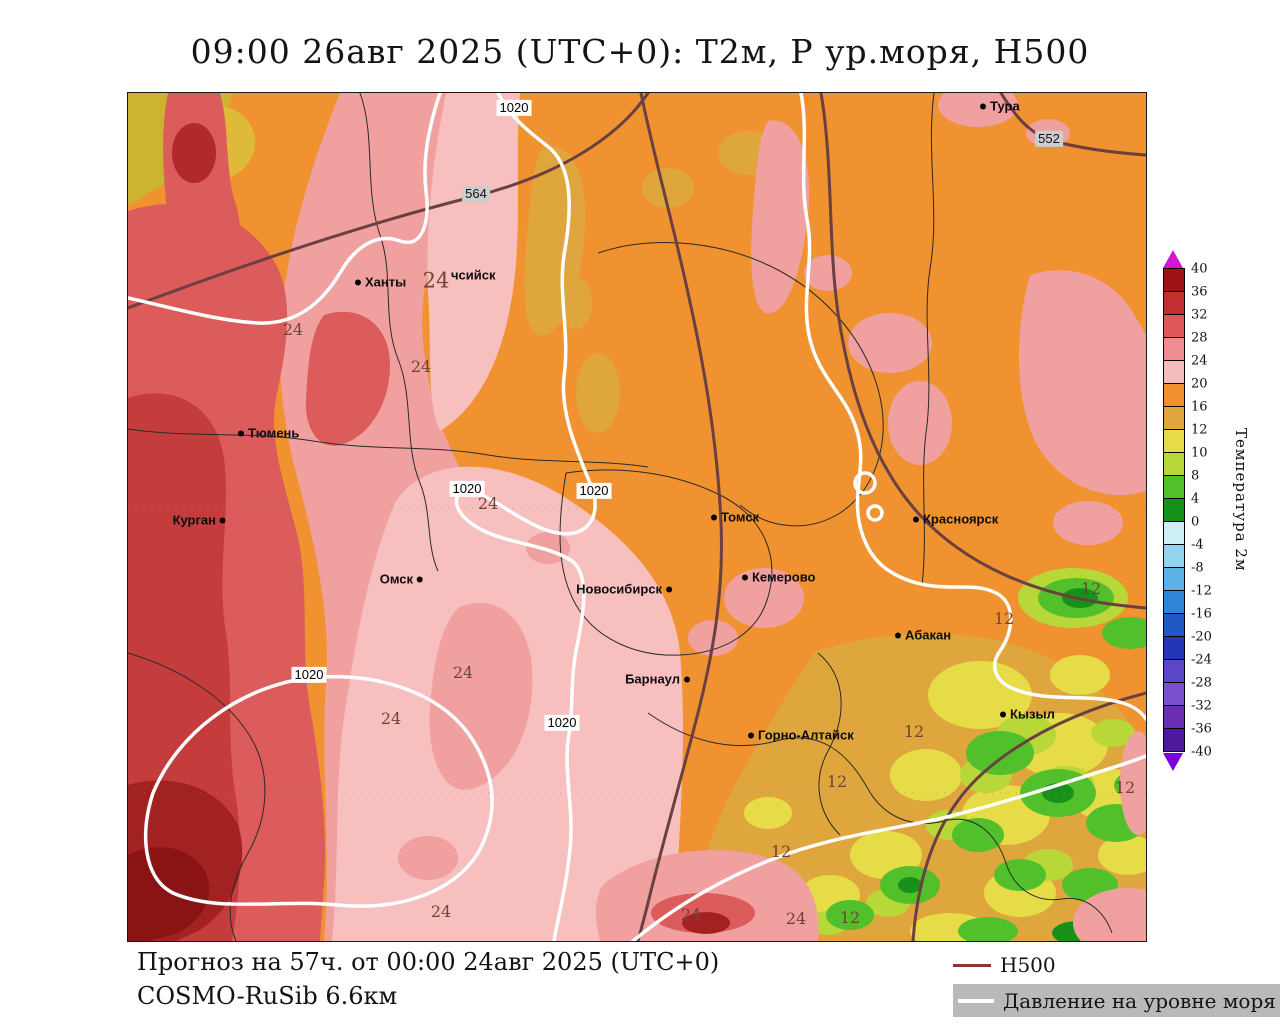 Image resolution: width=1280 pixels, height=1024 pixels. What do you see at coordinates (1195, 476) in the screenshot?
I see `colorbar-tick-label: 8` at bounding box center [1195, 476].